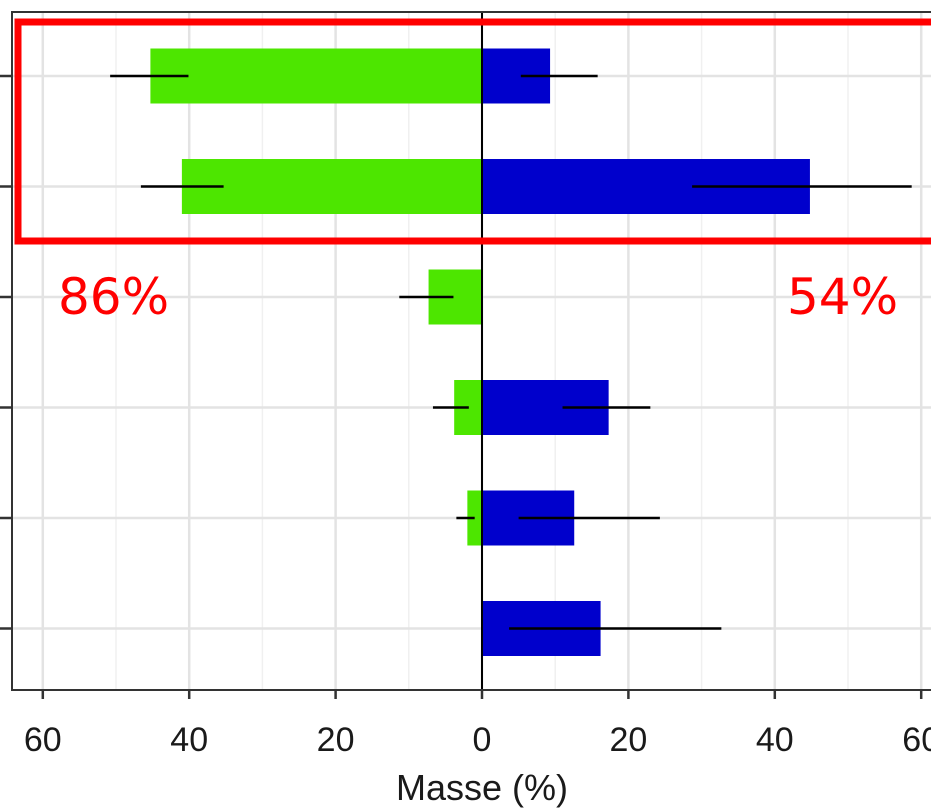 The height and width of the screenshot is (810, 931). I want to click on annotation-right: 54%, so click(842, 297).